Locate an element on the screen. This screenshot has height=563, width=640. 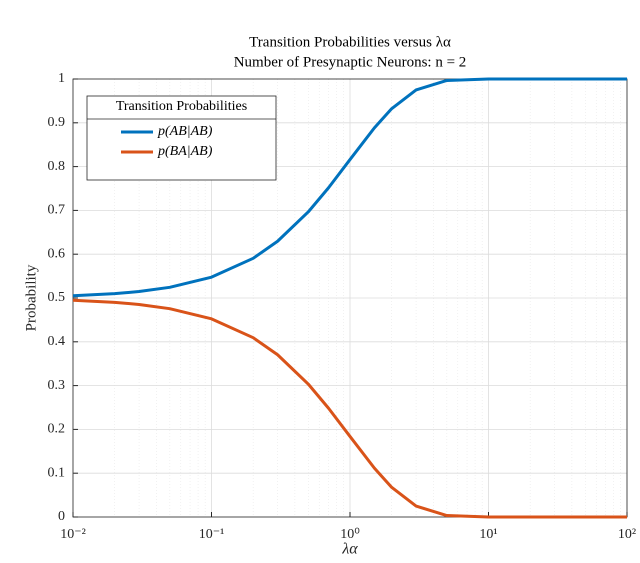
x-tick-label: 10⁻¹ is located at coordinates (212, 534).